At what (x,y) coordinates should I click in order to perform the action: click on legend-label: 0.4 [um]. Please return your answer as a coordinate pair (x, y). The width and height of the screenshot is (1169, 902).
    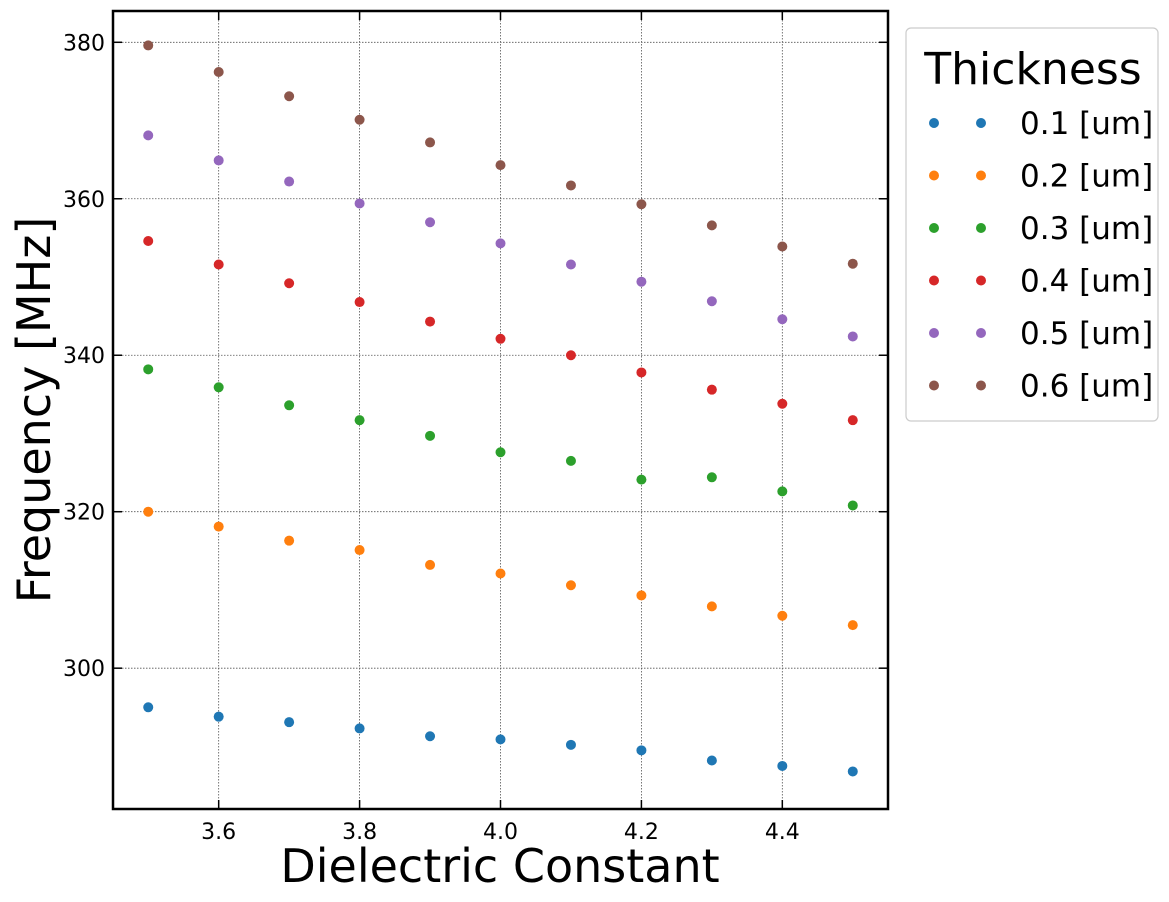
    Looking at the image, I should click on (1086, 282).